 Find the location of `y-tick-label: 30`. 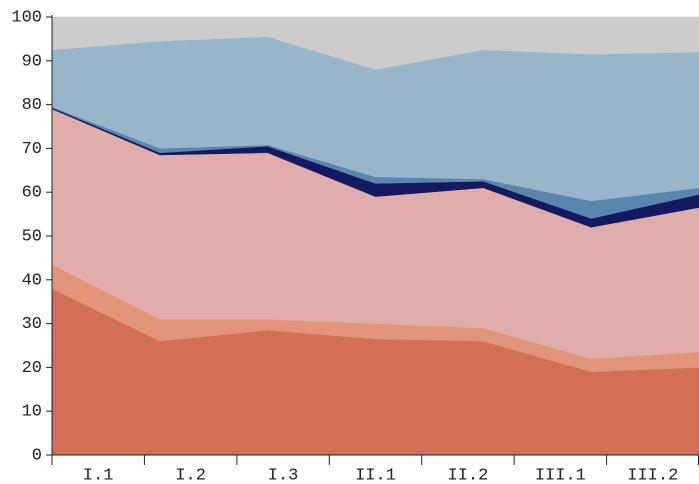

y-tick-label: 30 is located at coordinates (32, 324).